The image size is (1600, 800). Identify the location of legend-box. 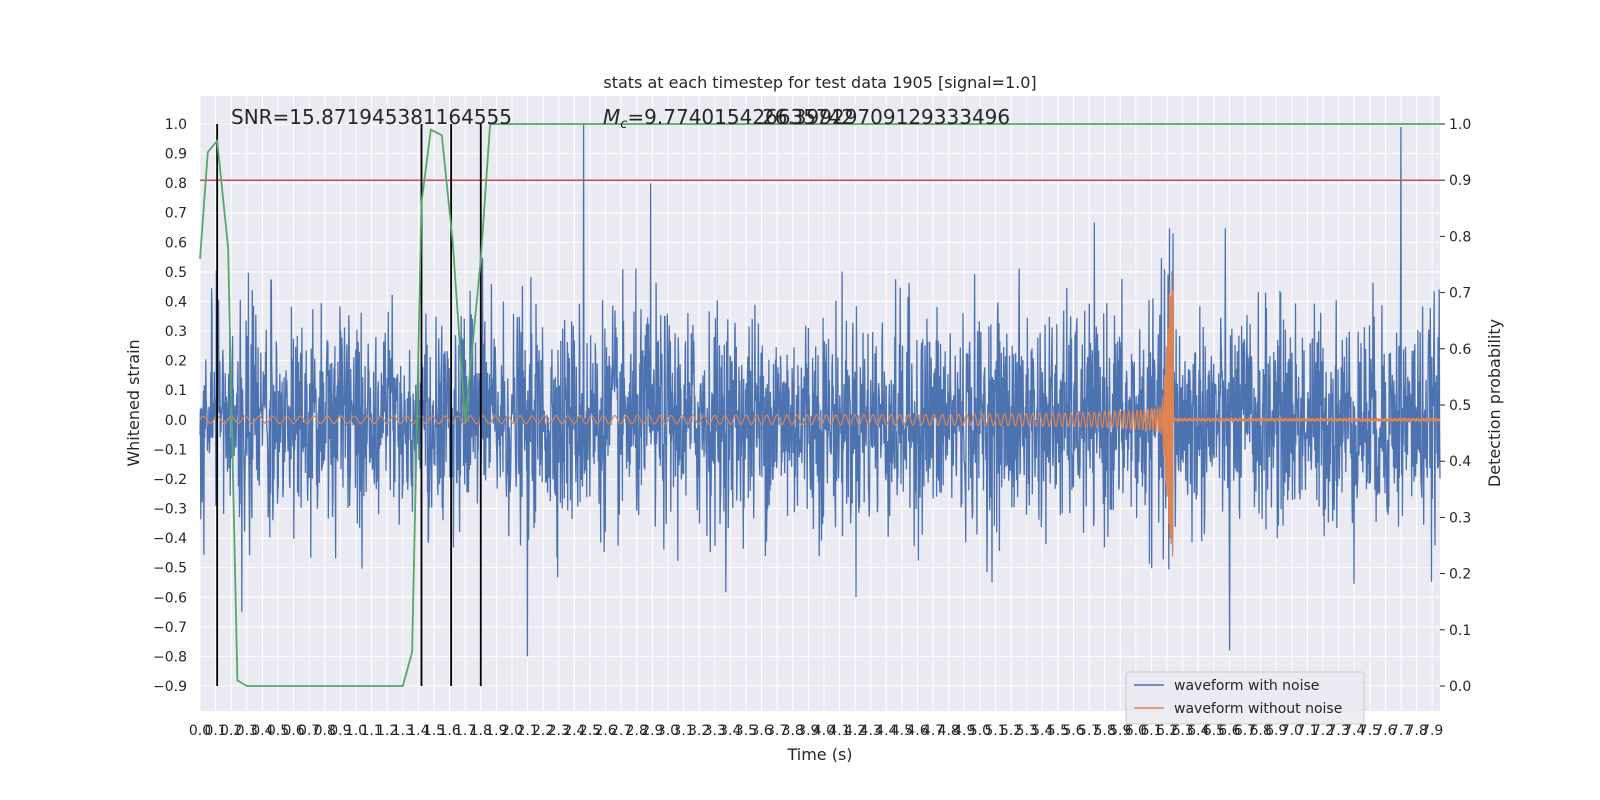
(1245, 698).